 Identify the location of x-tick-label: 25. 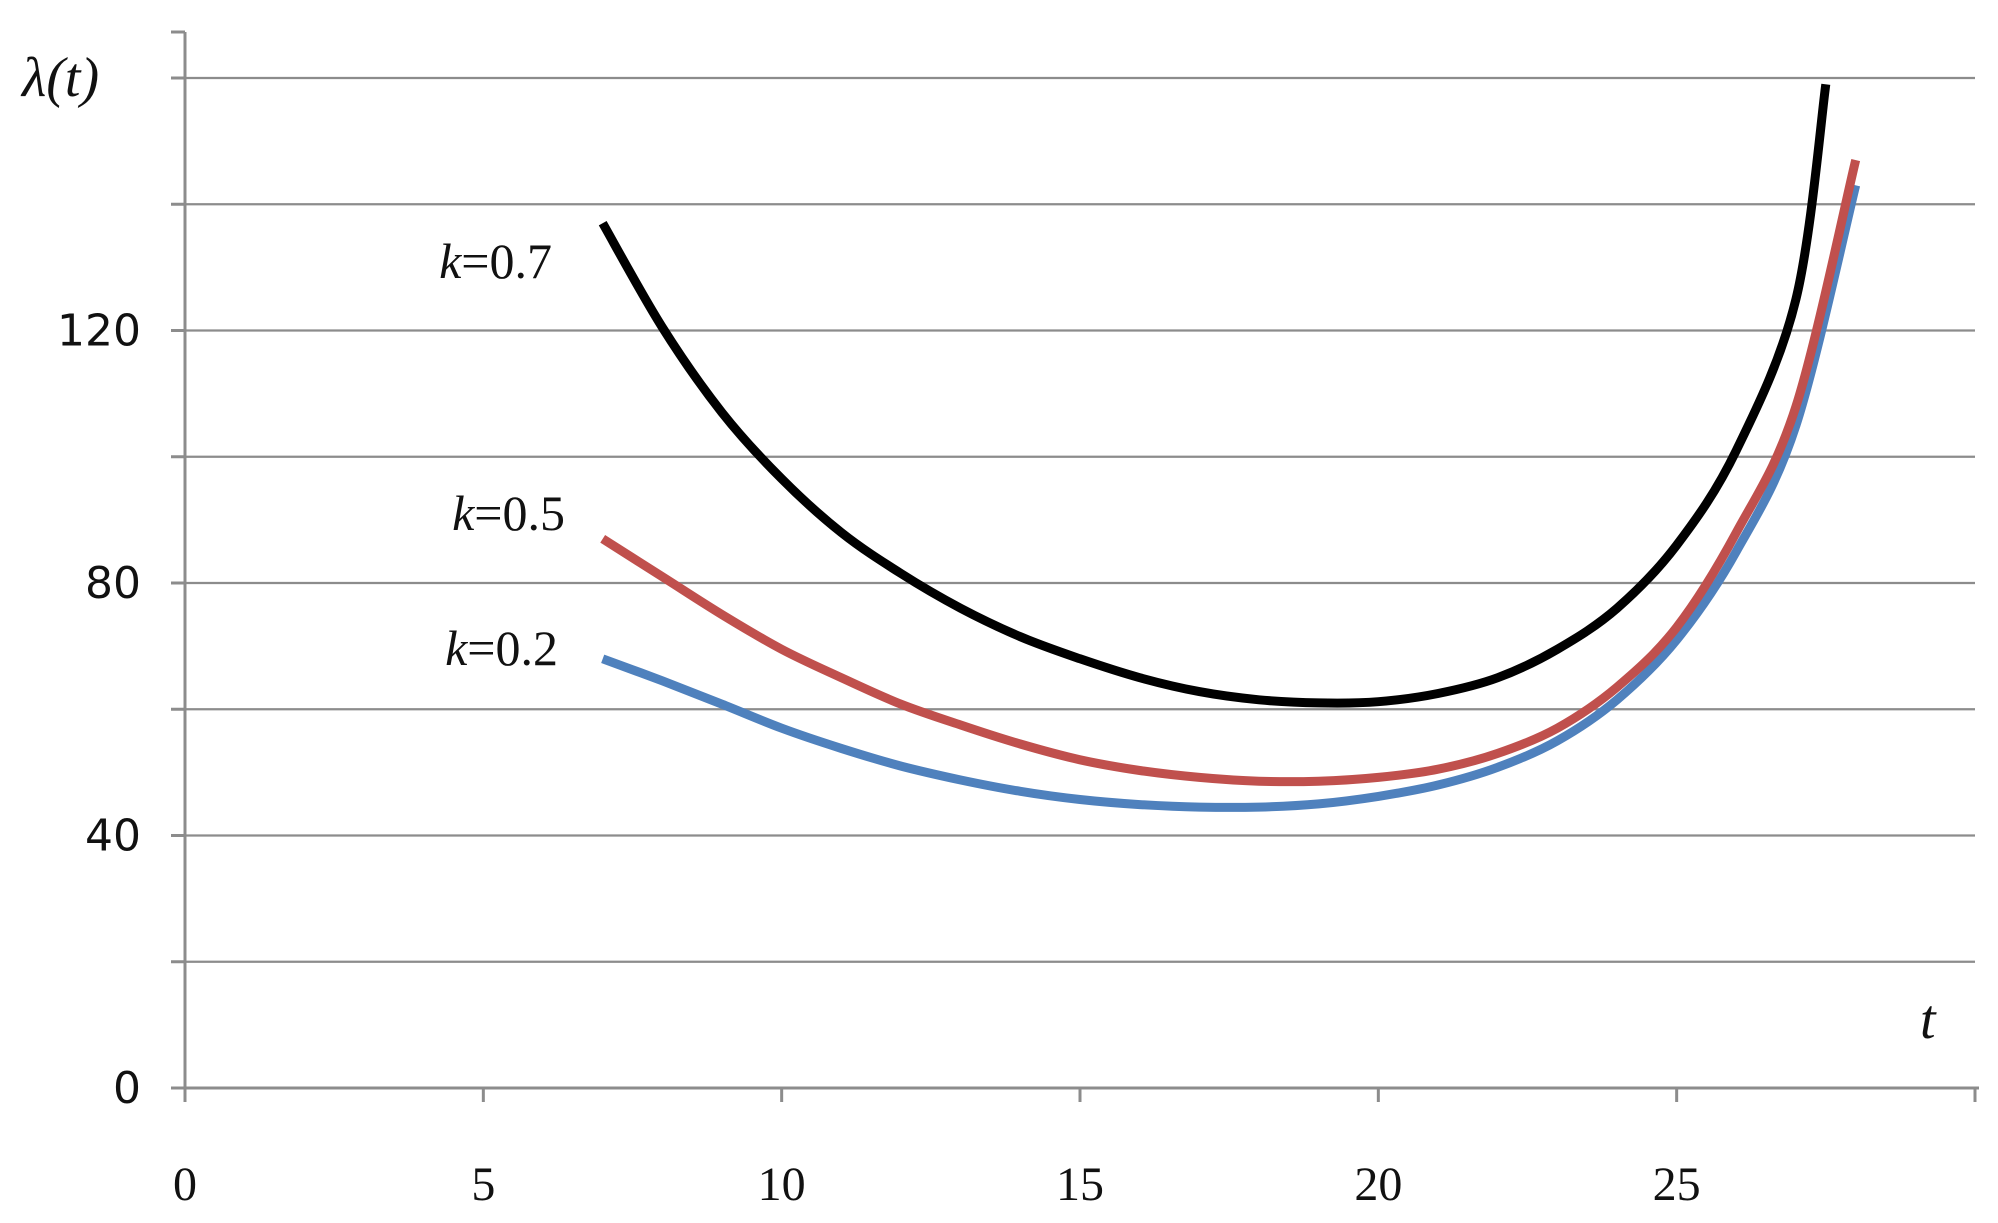
(1677, 1184).